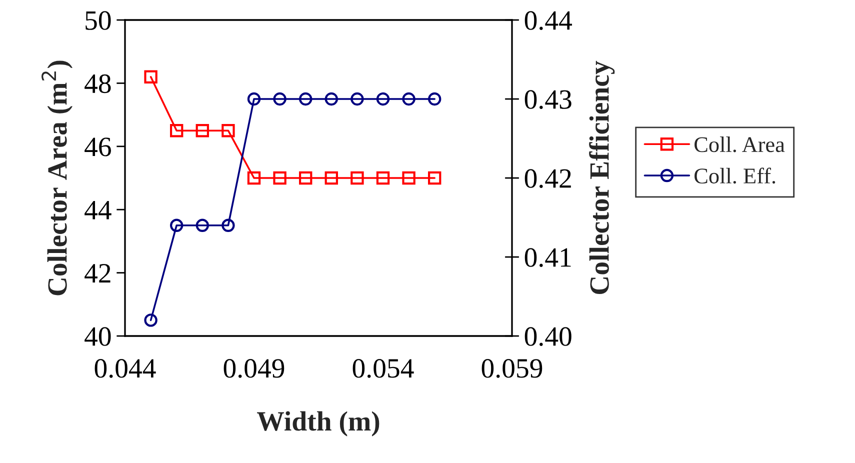 The image size is (855, 463). Describe the element at coordinates (98, 210) in the screenshot. I see `y-tick-label: 44` at that location.